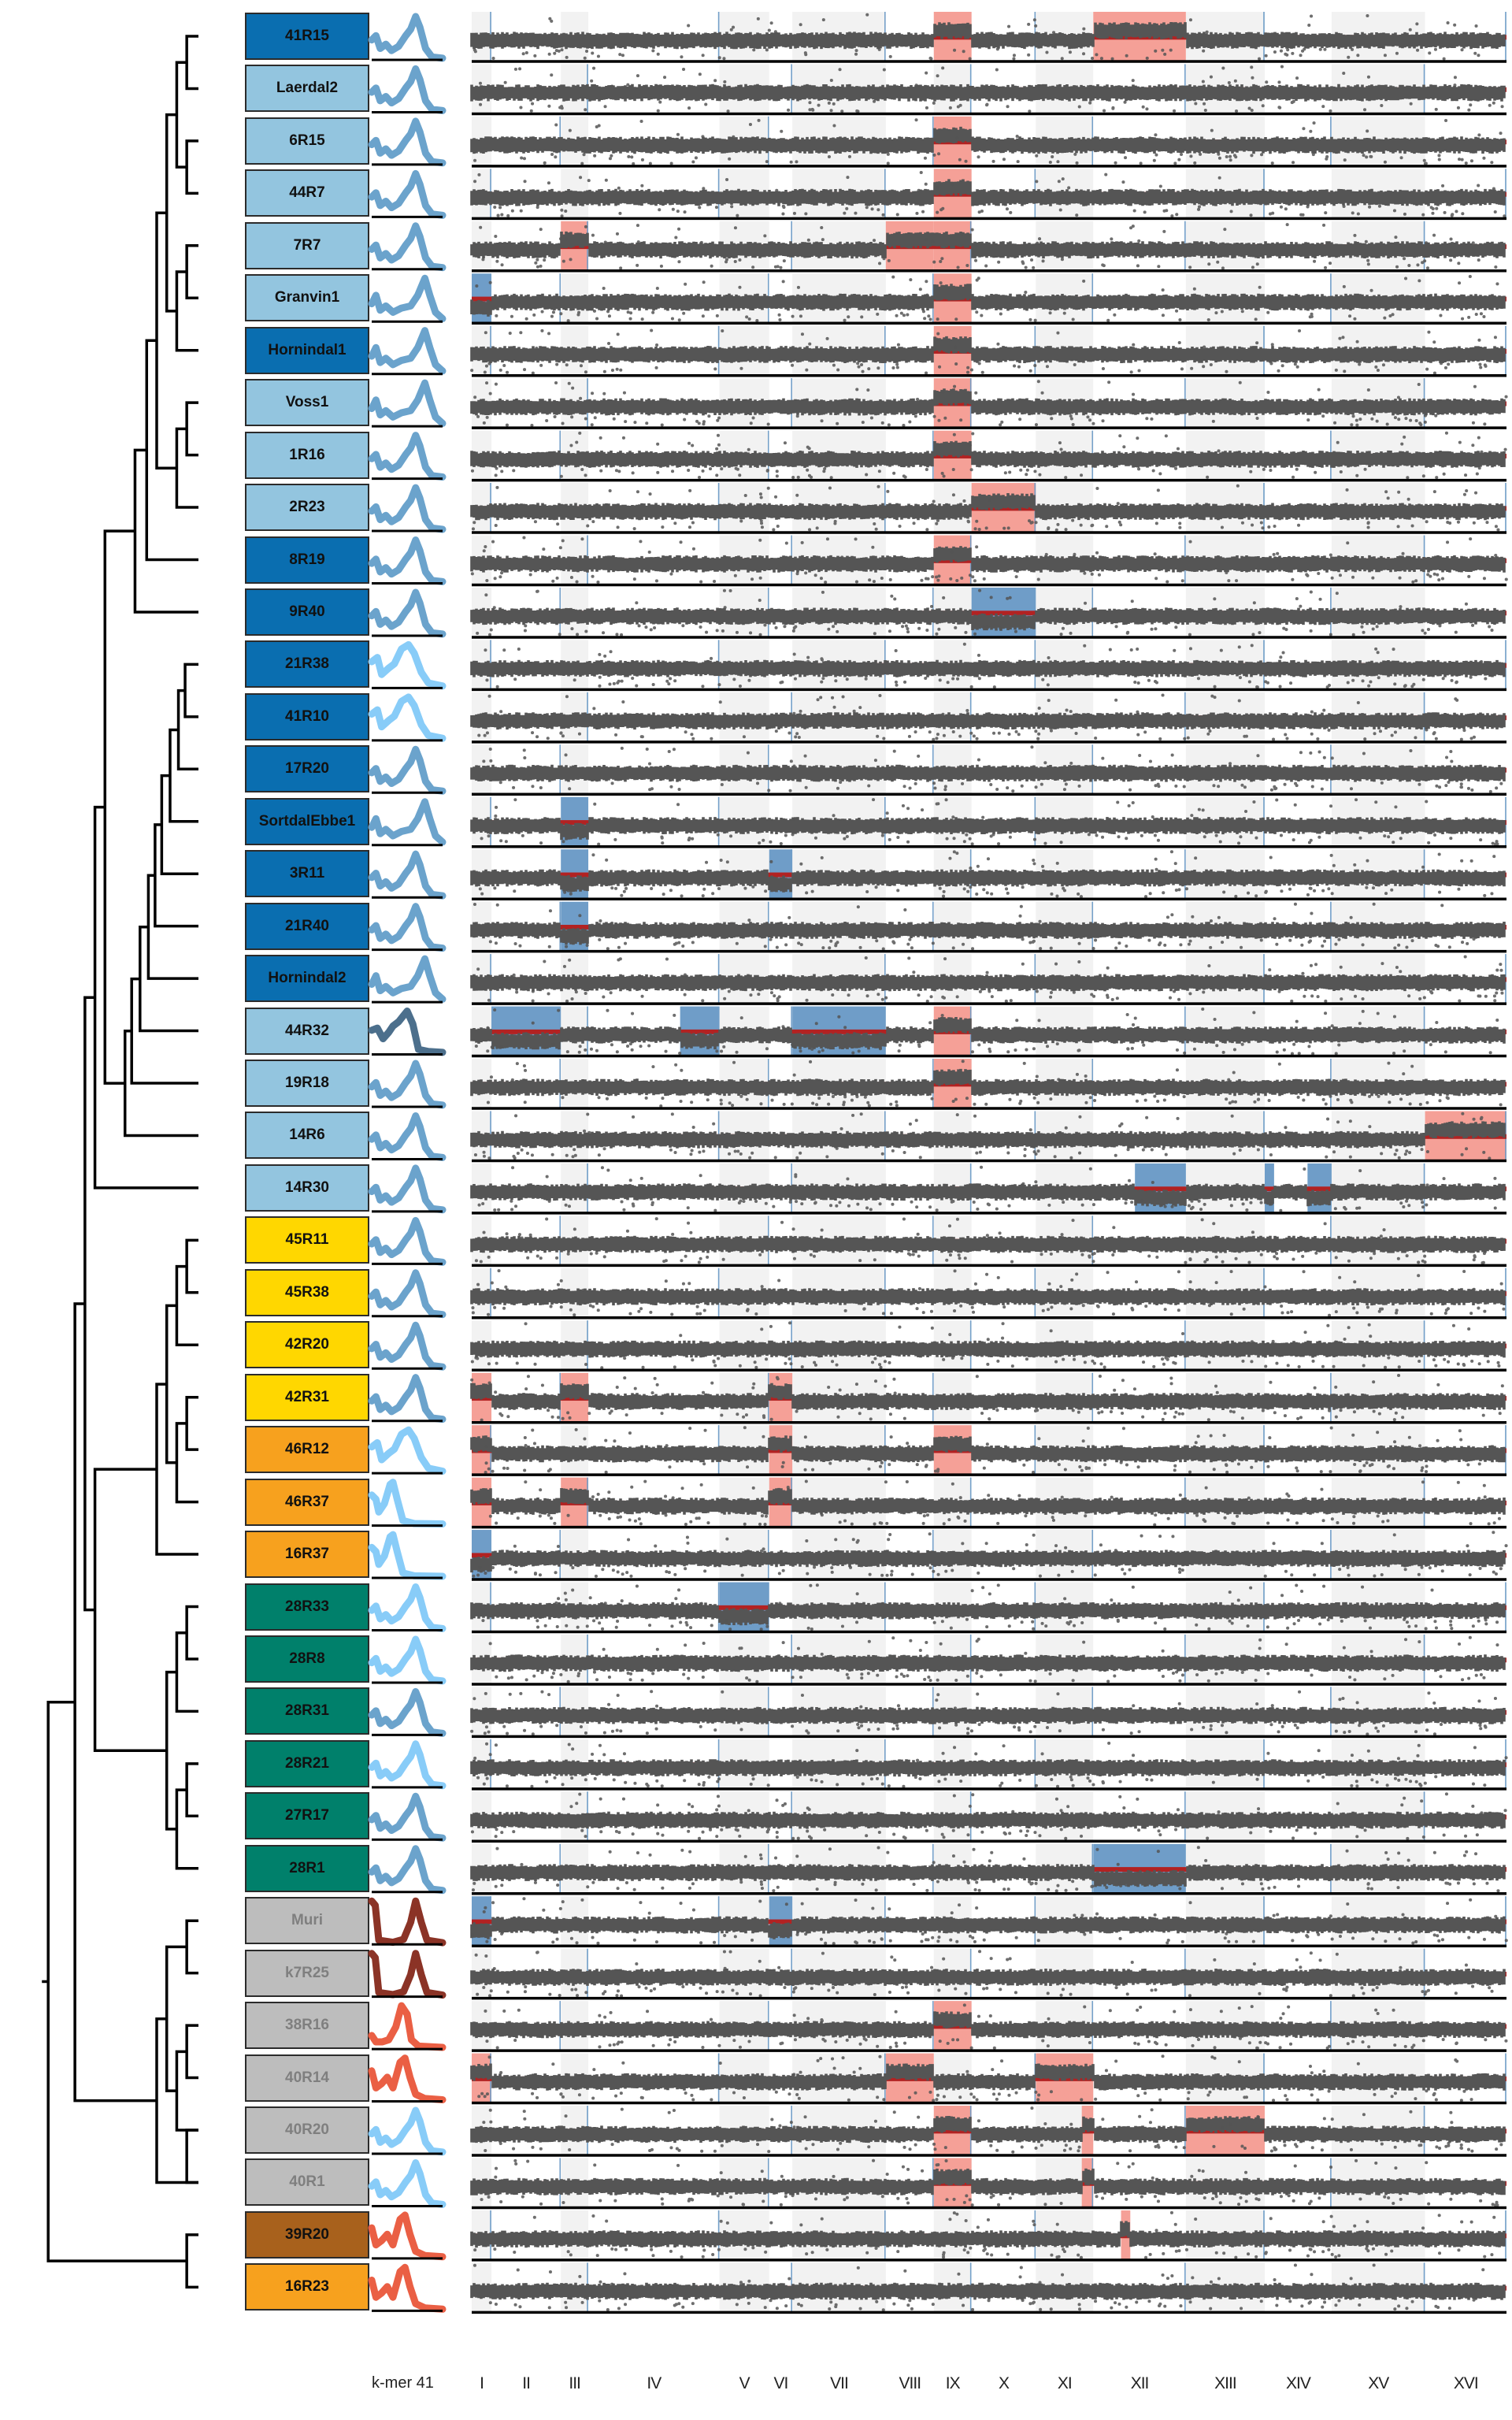 The height and width of the screenshot is (2420, 1512). Describe the element at coordinates (307, 1188) in the screenshot. I see `sample-label: 14R30` at that location.